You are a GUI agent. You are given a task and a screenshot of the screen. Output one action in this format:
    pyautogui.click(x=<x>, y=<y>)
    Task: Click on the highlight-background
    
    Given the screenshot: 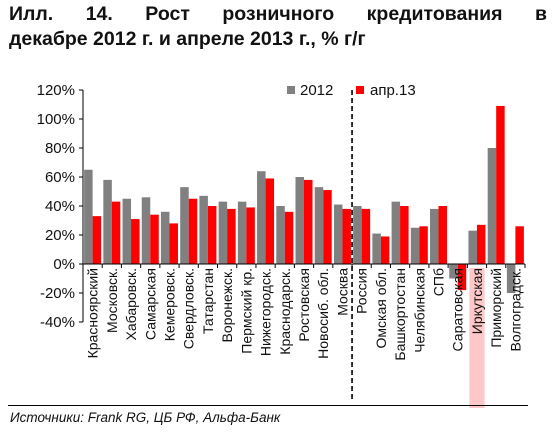 What is the action you would take?
    pyautogui.click(x=477, y=338)
    